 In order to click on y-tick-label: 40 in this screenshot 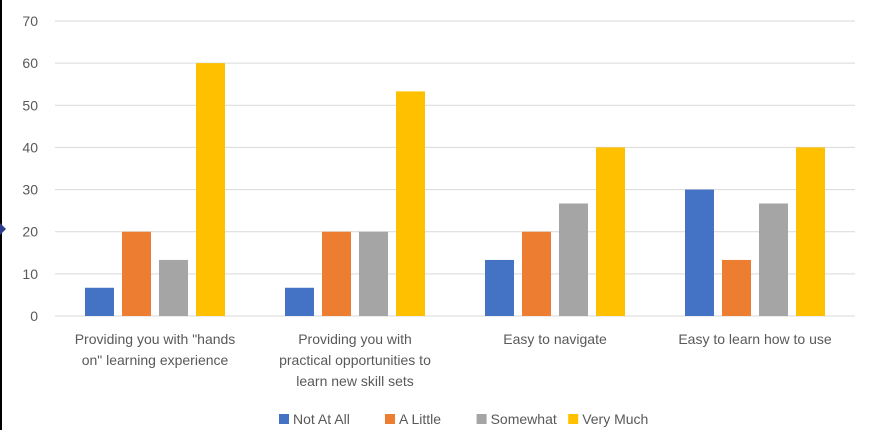, I will do `click(30, 147)`.